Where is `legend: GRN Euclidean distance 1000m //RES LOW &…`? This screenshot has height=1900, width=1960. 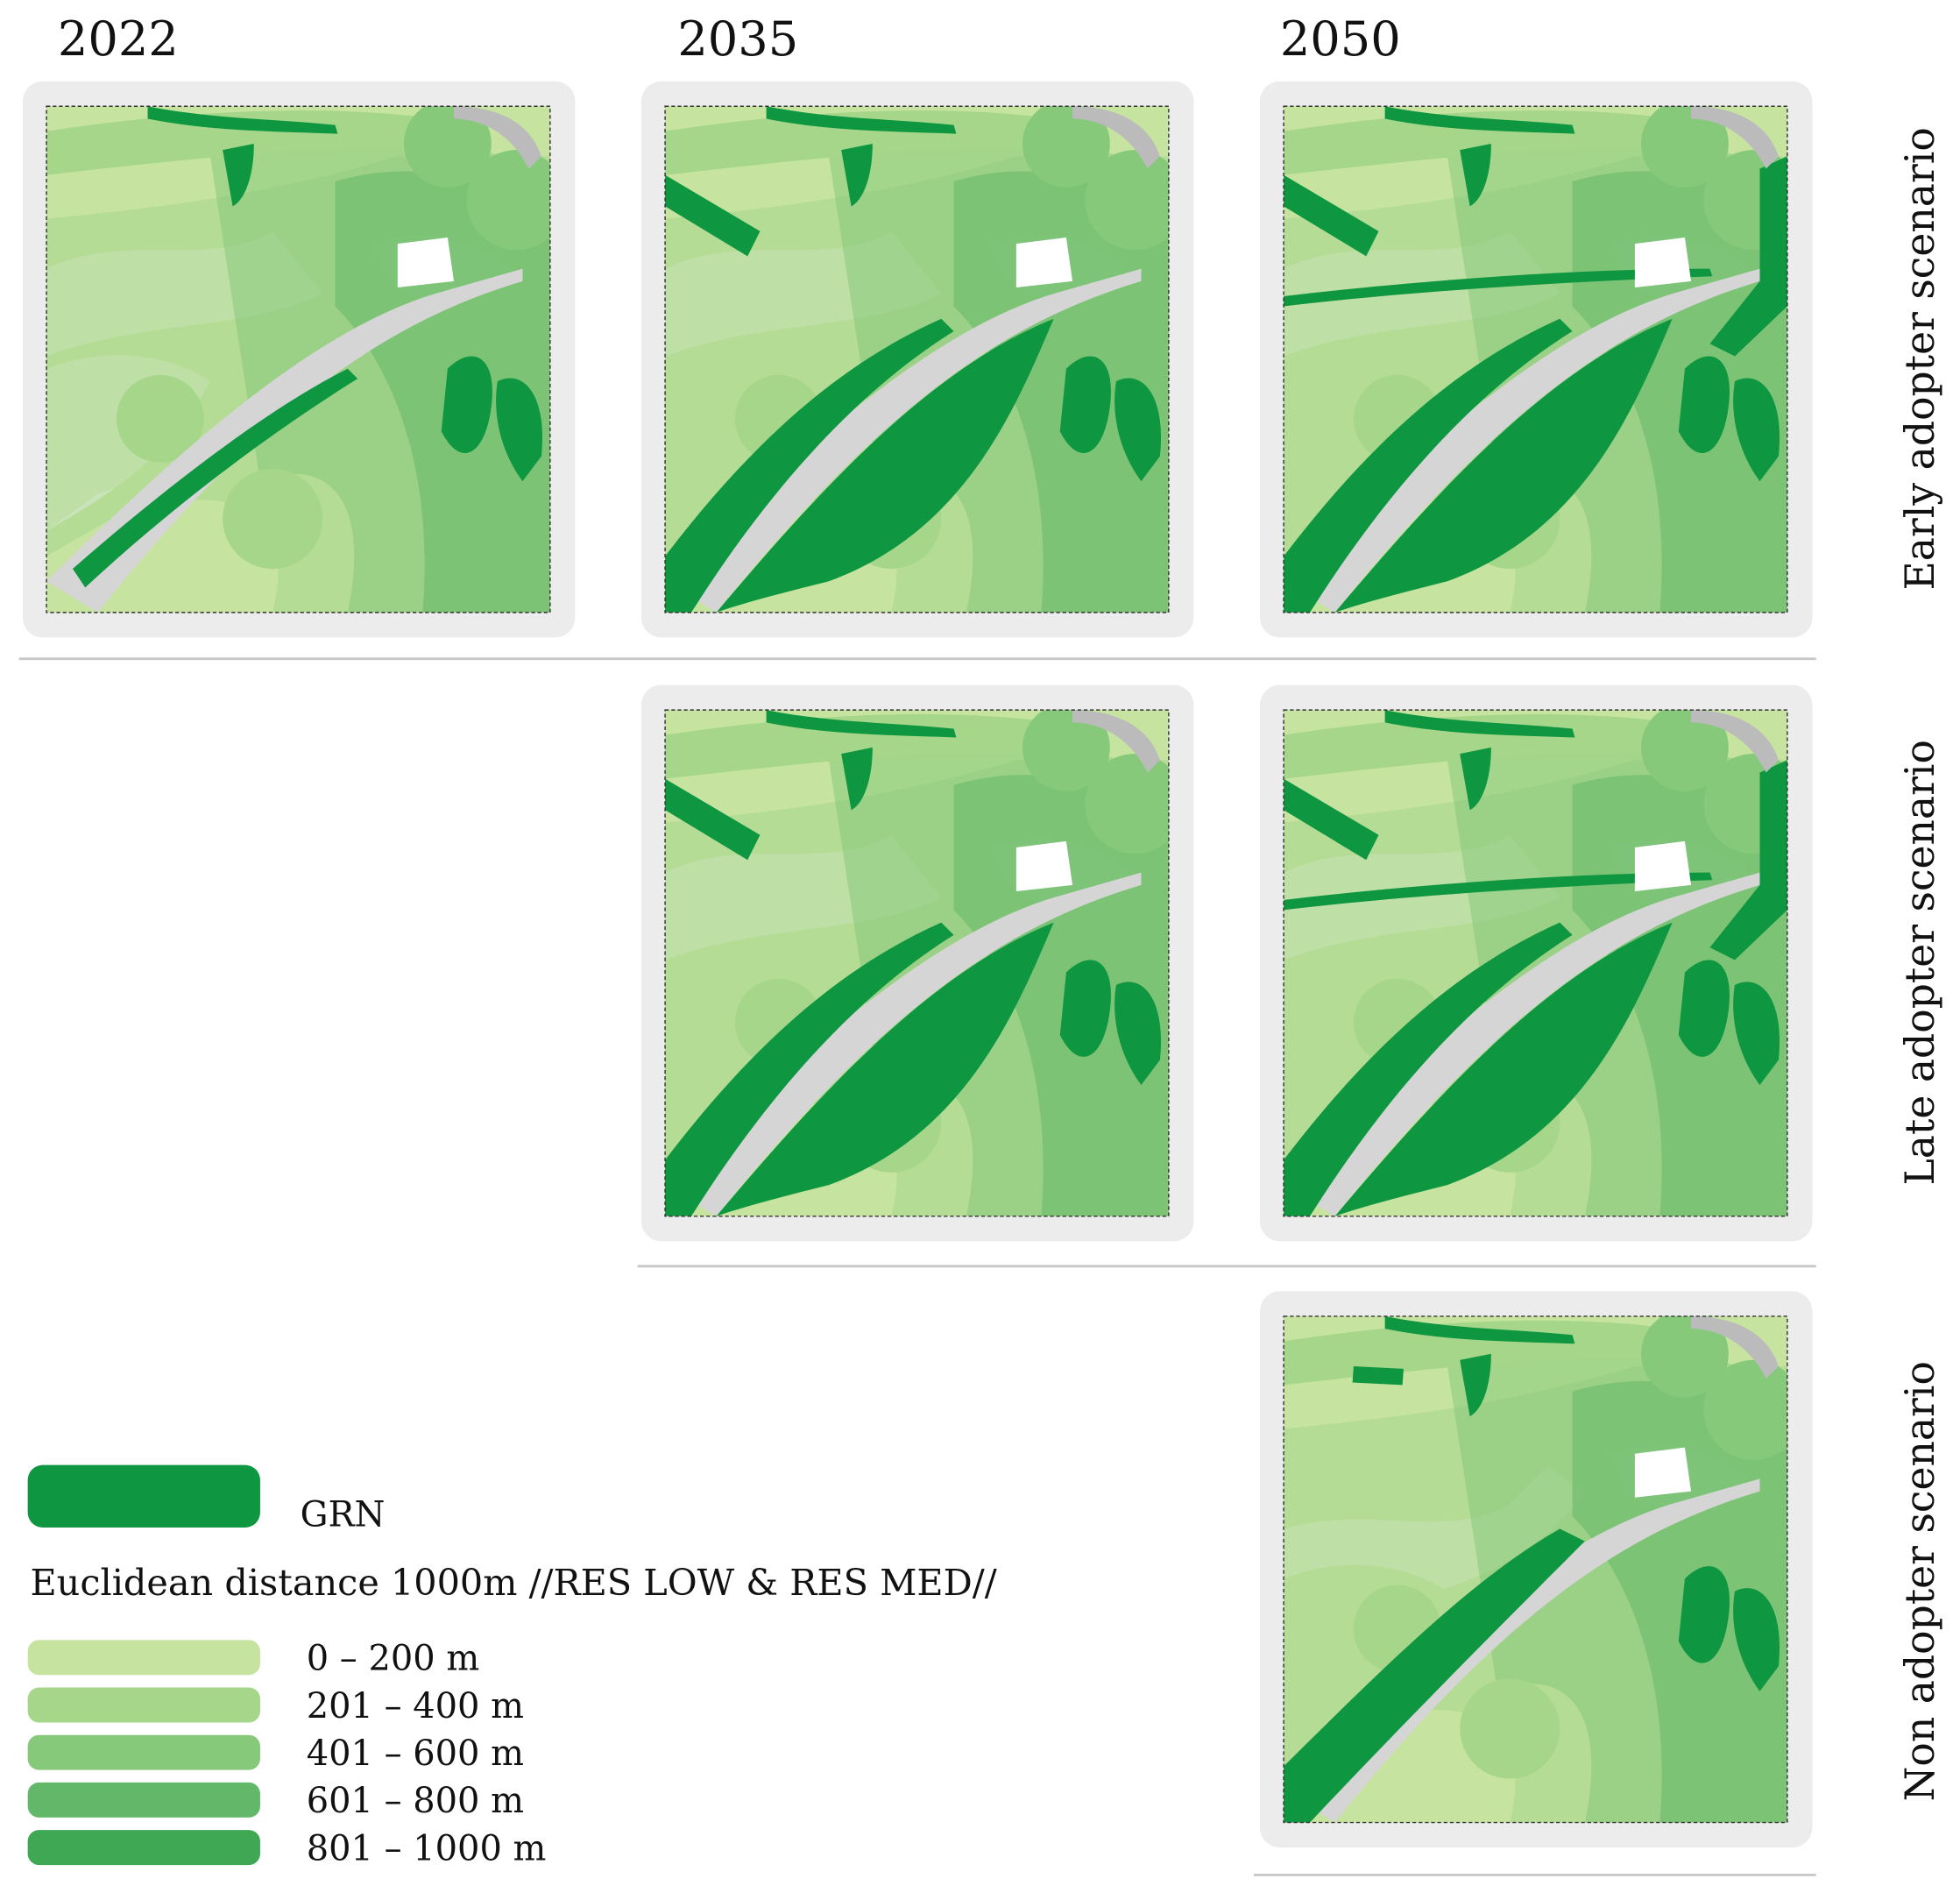 legend: GRN Euclidean distance 1000m //RES LOW &… is located at coordinates (512, 1666).